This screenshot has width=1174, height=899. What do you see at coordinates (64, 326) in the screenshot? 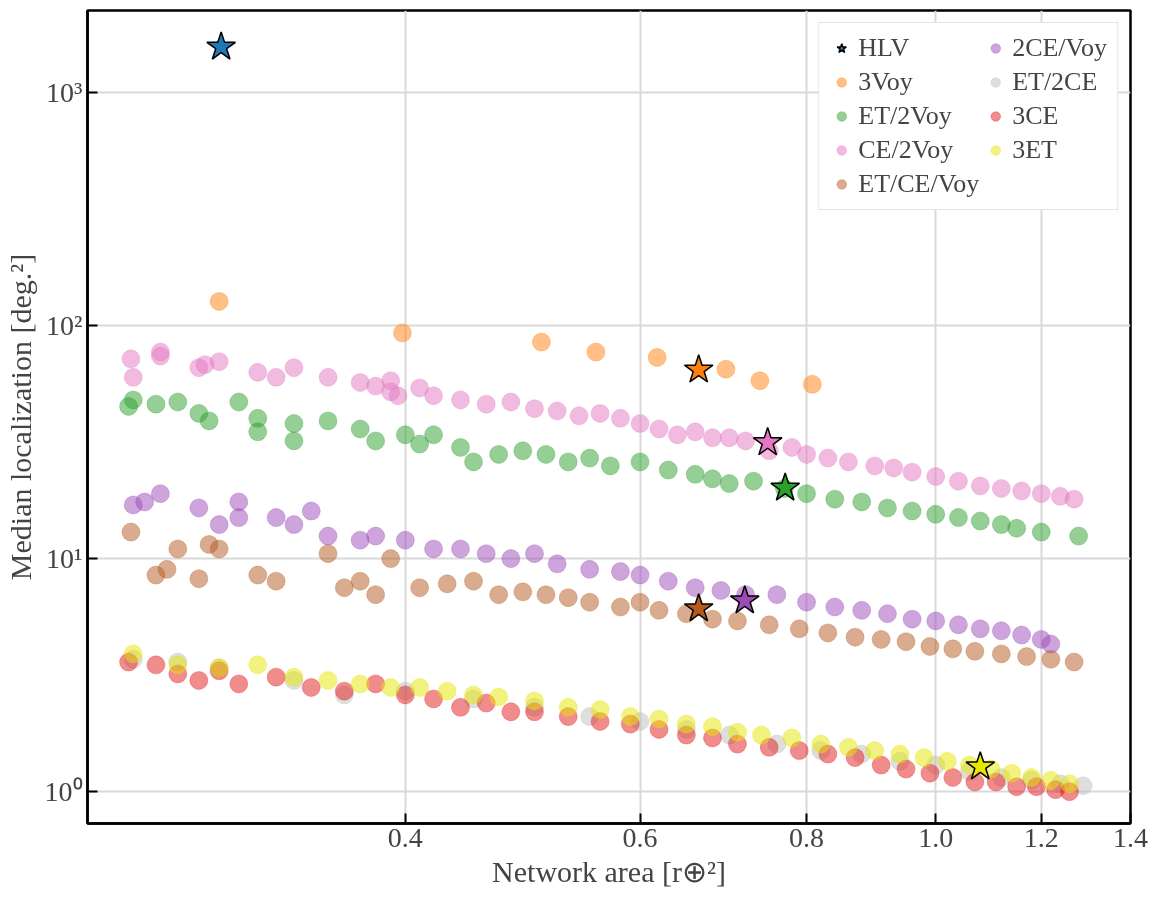
I see `y-tick-label: 10²` at bounding box center [64, 326].